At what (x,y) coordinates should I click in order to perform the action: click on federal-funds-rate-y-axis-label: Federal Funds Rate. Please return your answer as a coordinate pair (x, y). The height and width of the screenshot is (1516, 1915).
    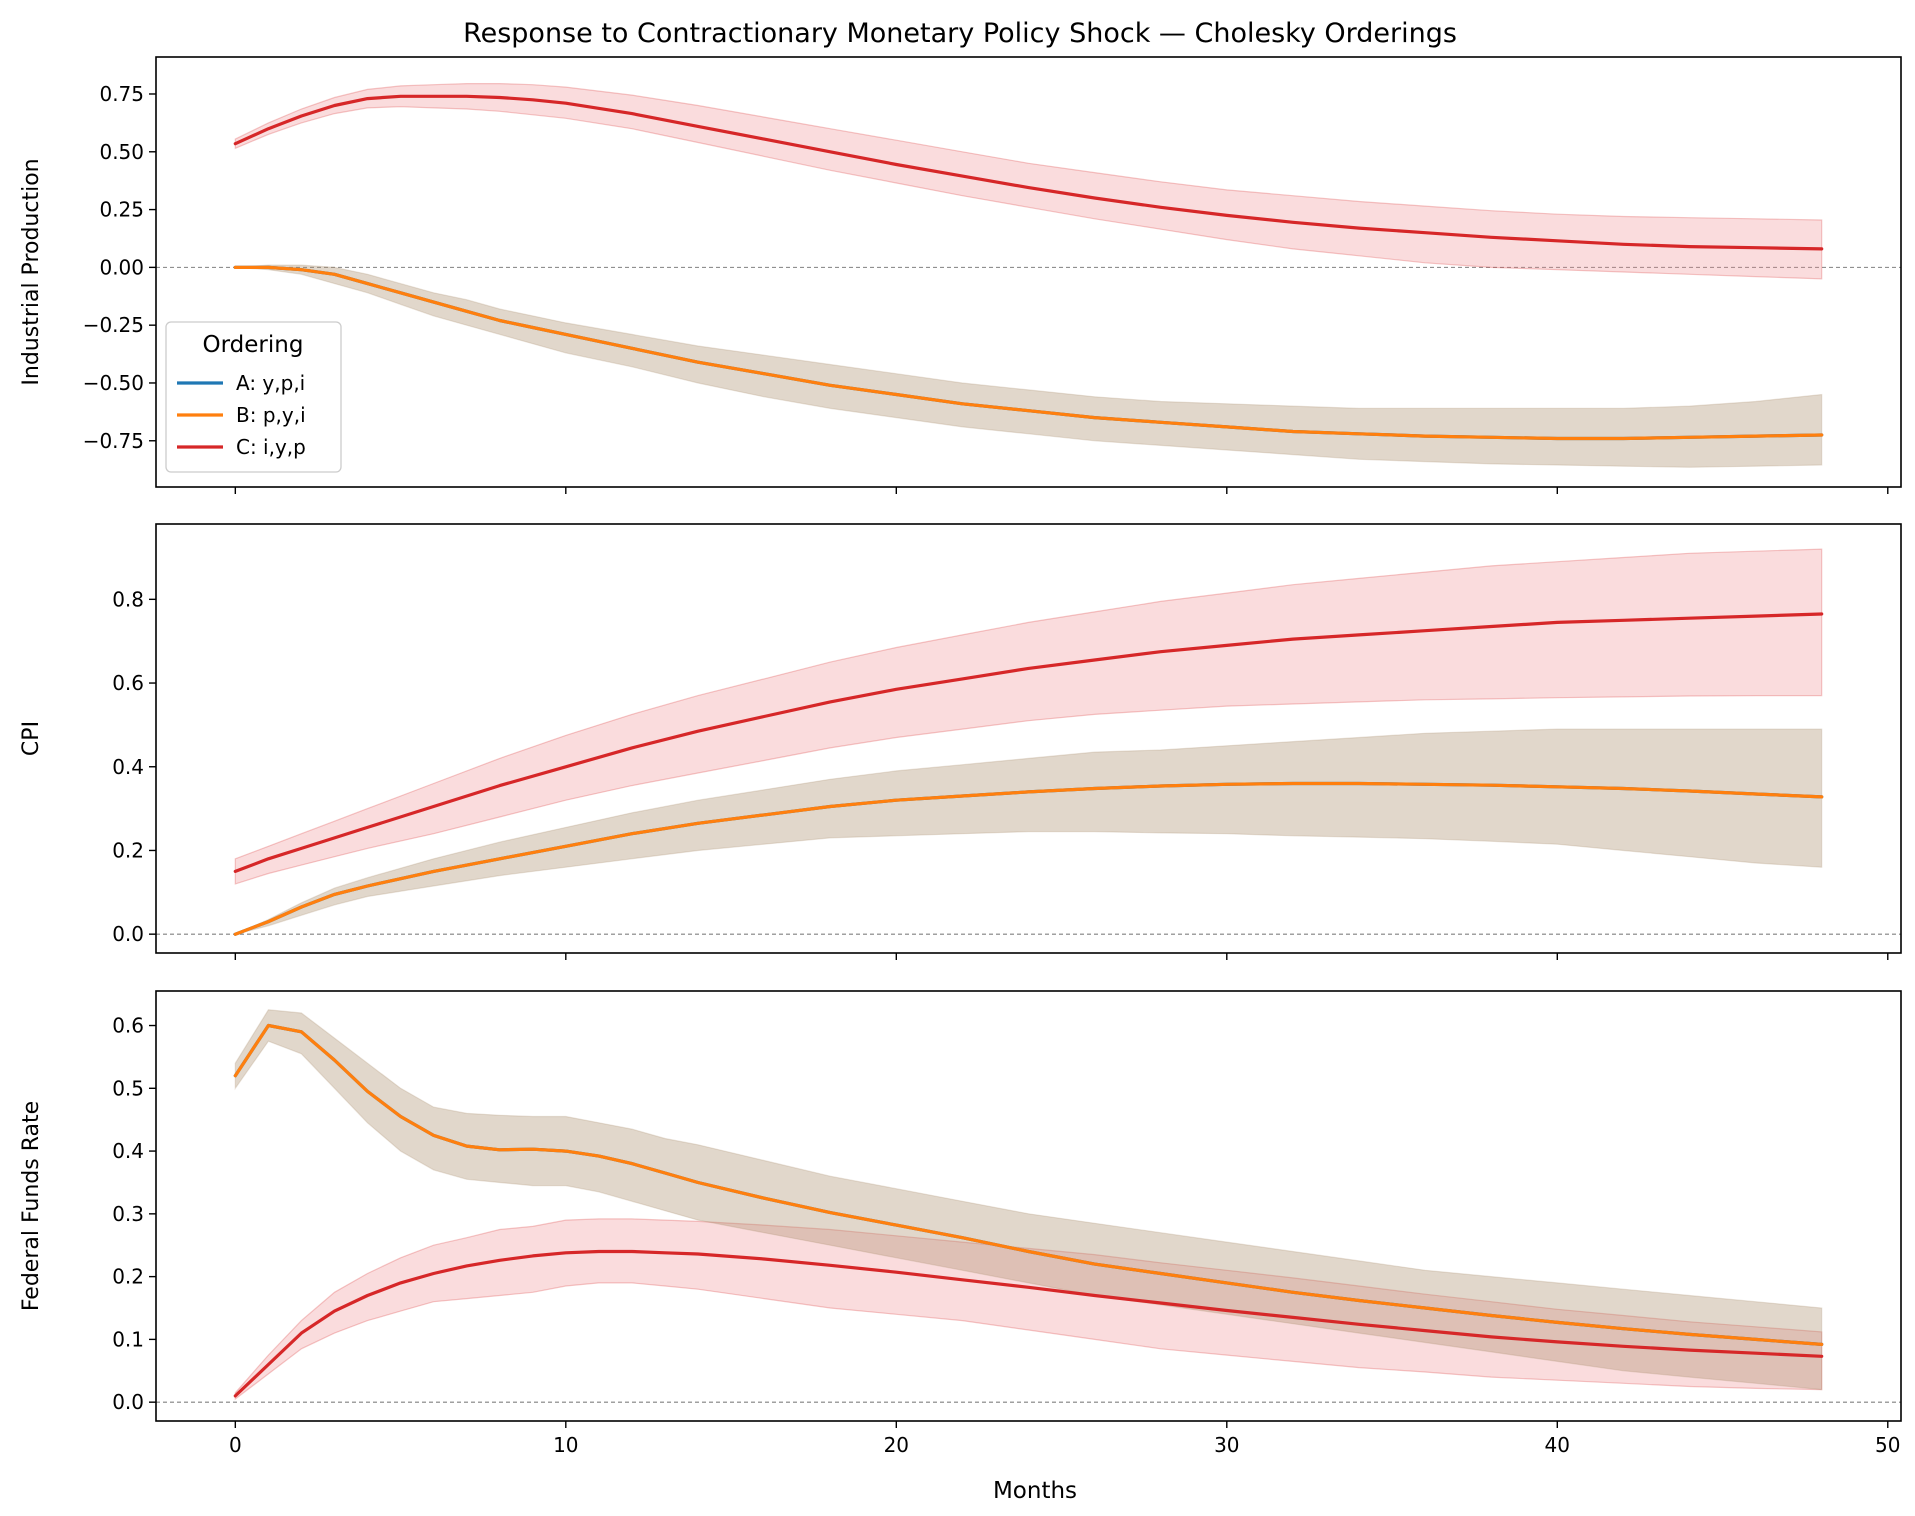
    Looking at the image, I should click on (31, 1206).